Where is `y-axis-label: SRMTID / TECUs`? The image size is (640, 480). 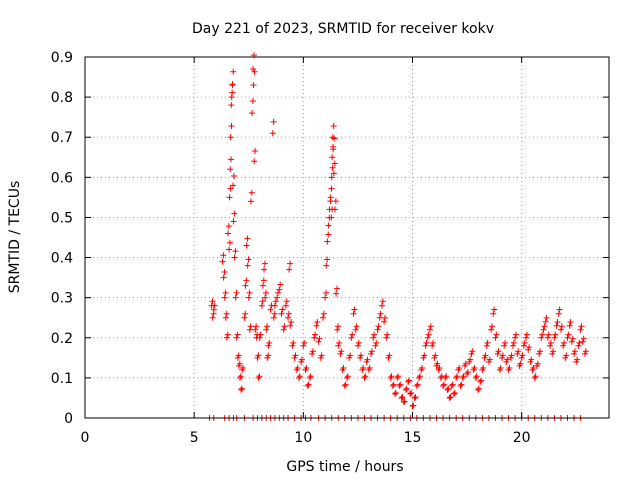 y-axis-label: SRMTID / TECUs is located at coordinates (15, 237).